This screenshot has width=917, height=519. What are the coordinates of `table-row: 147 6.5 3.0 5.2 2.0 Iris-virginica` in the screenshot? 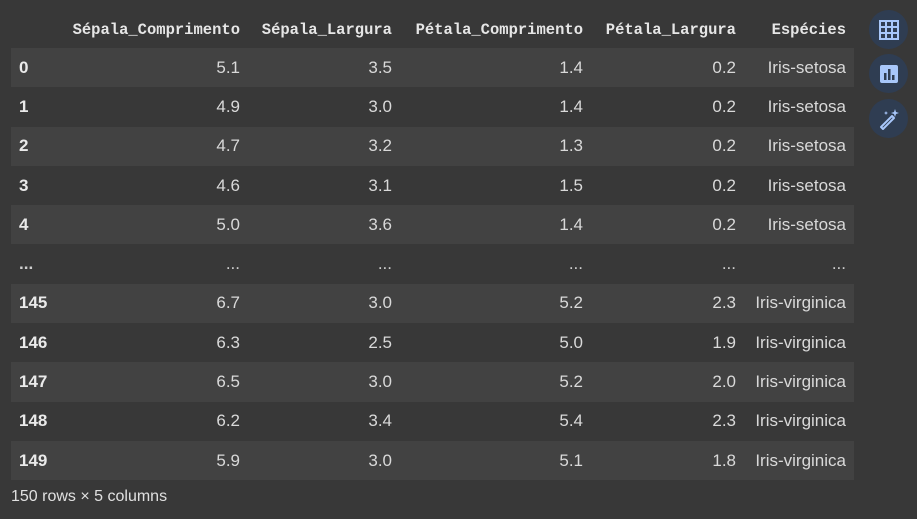 It's located at (432, 382).